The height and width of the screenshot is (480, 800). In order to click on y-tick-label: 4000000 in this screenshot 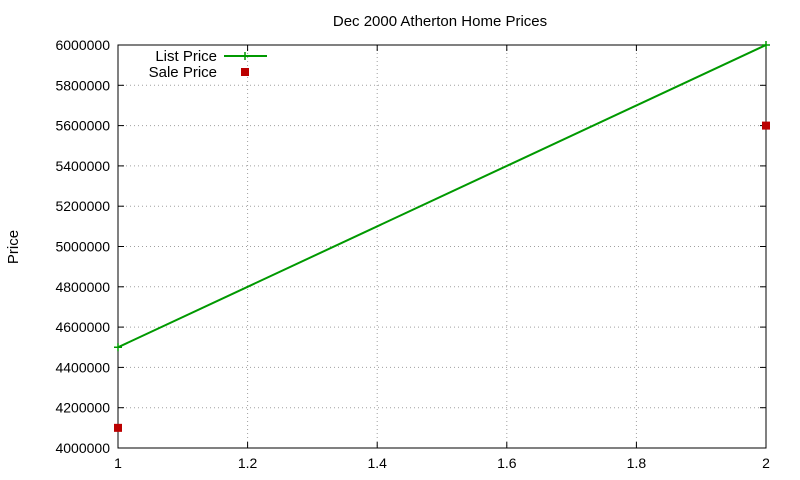, I will do `click(82, 448)`.